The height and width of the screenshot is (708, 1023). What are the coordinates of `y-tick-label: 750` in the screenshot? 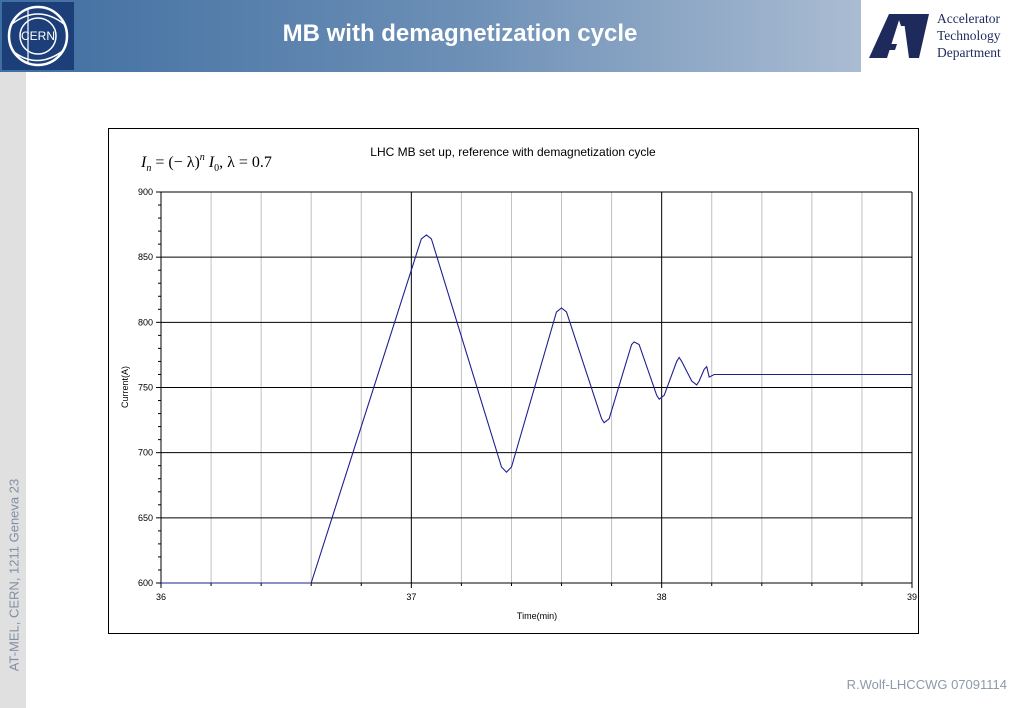 It's located at (145, 388).